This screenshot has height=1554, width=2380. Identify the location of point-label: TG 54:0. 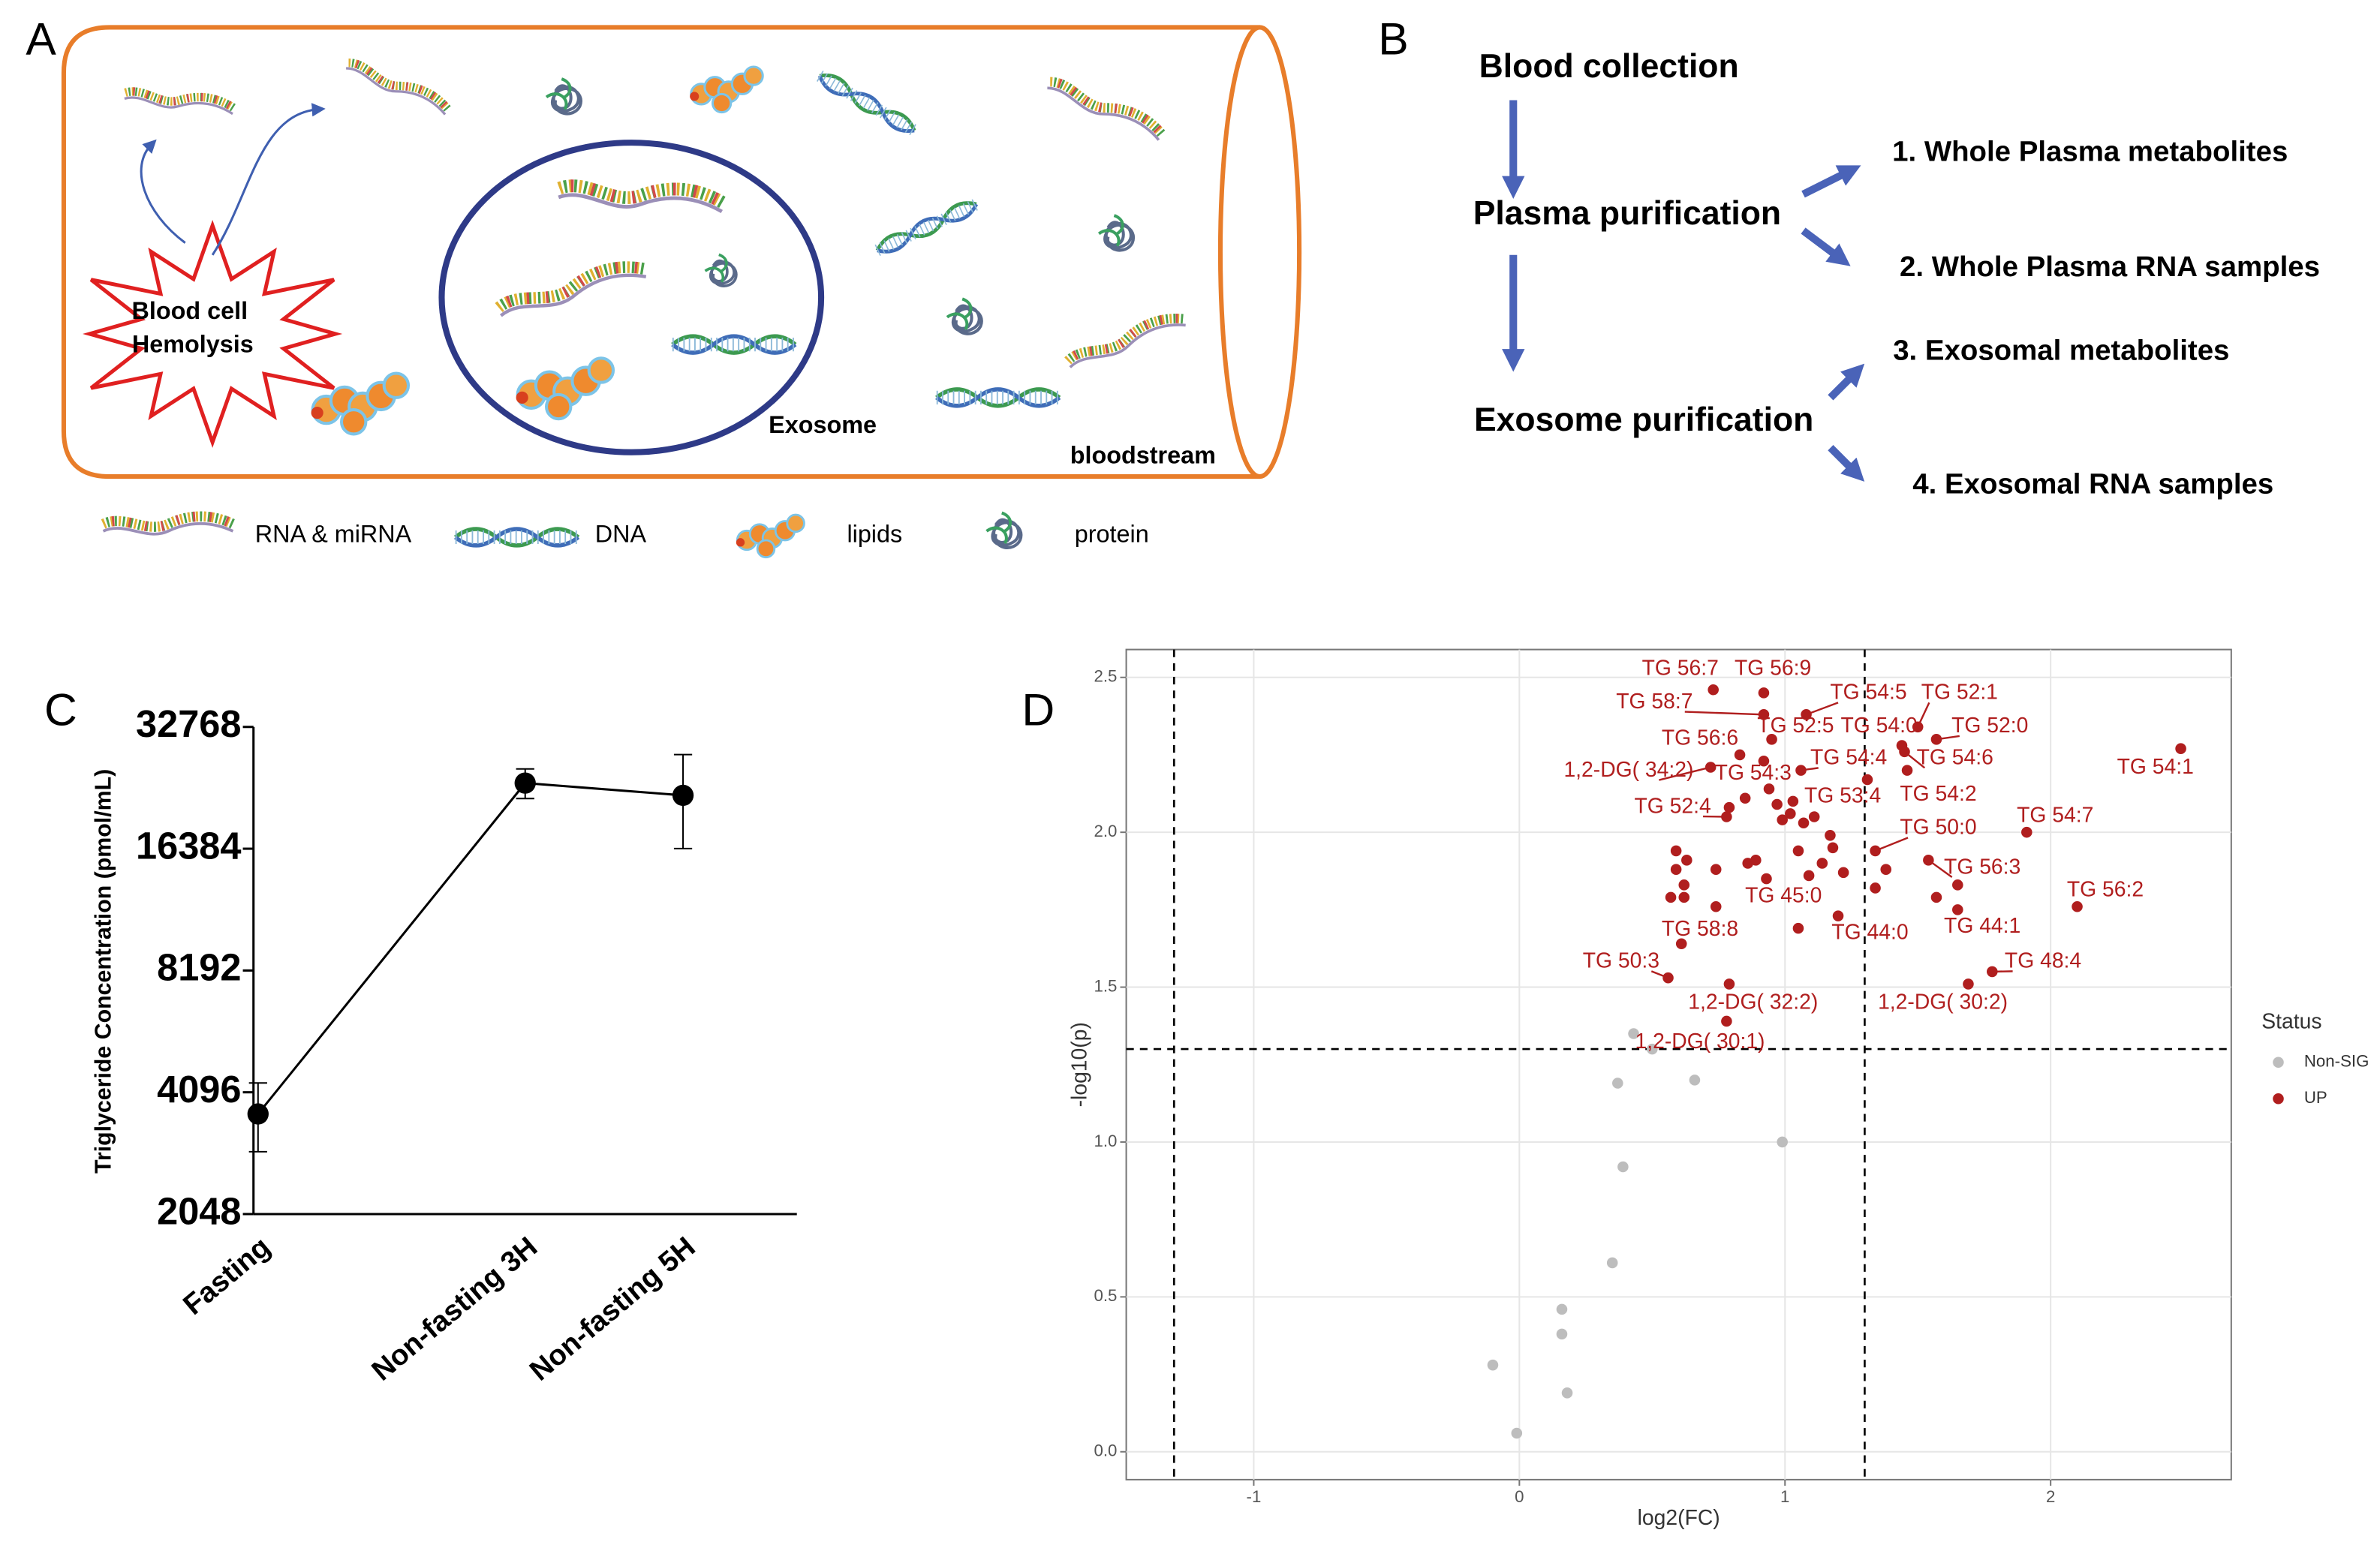
(1879, 725).